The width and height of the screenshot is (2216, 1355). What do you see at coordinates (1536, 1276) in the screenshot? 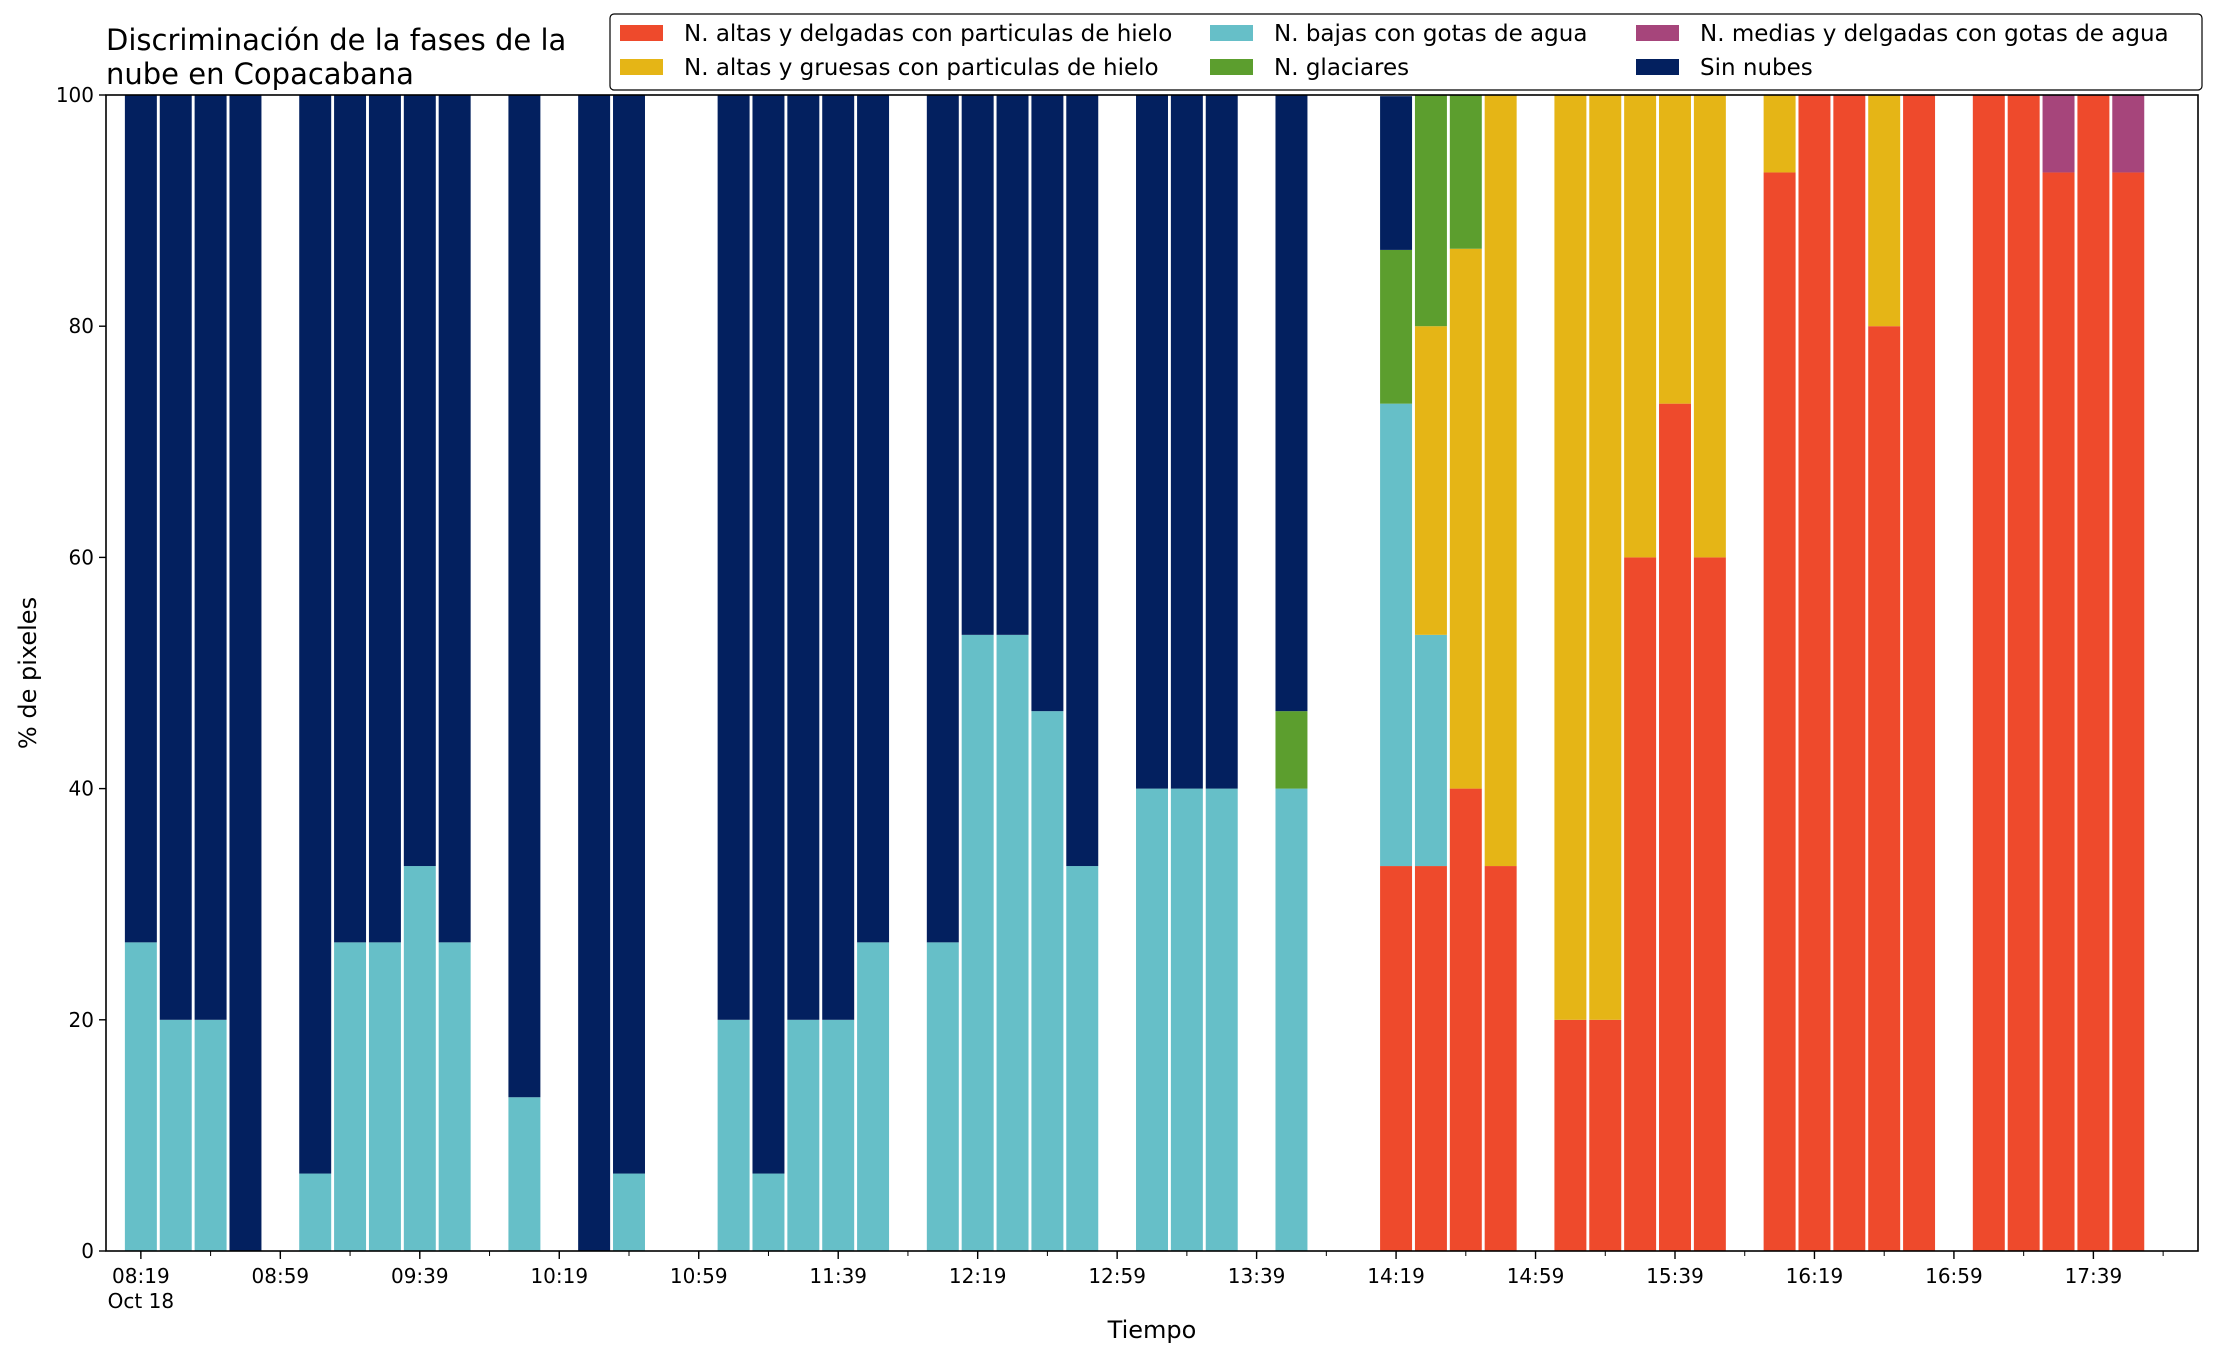
I see `x-tick-label-10: 14:59` at bounding box center [1536, 1276].